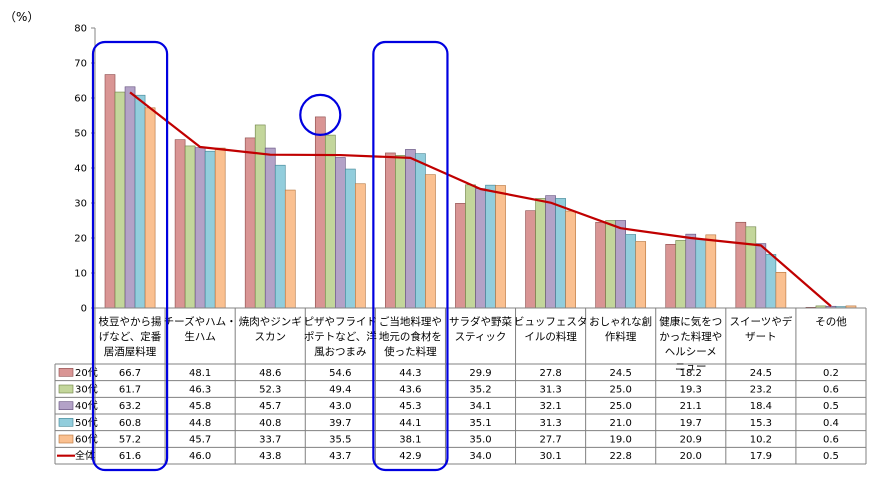 Image resolution: width=882 pixels, height=484 pixels. I want to click on data-value-label: 0.4, so click(831, 423).